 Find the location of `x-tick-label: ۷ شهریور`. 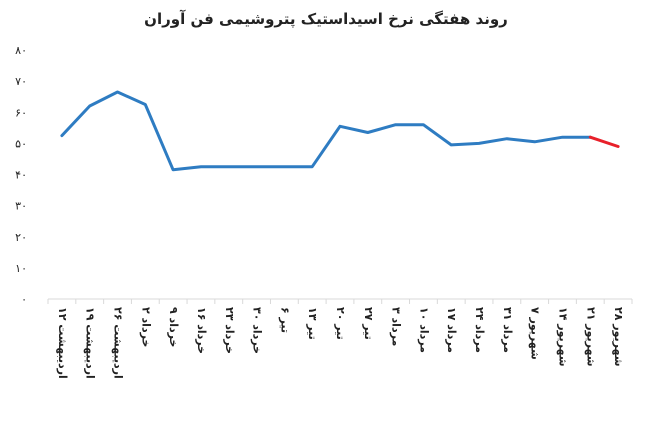

x-tick-label: ۷ شهریور is located at coordinates (535, 333).